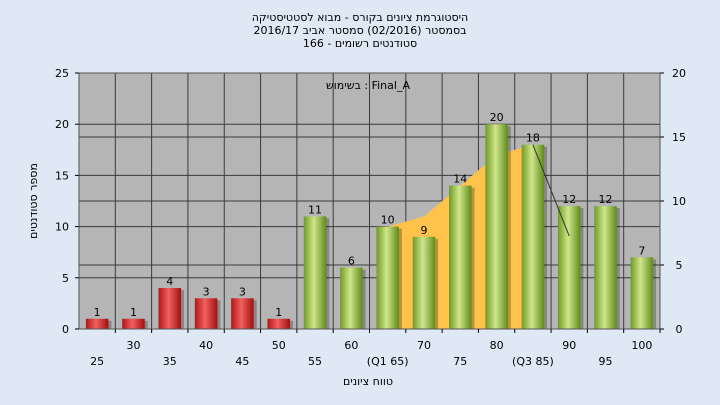  I want to click on y2-tick-label: 15, so click(679, 137).